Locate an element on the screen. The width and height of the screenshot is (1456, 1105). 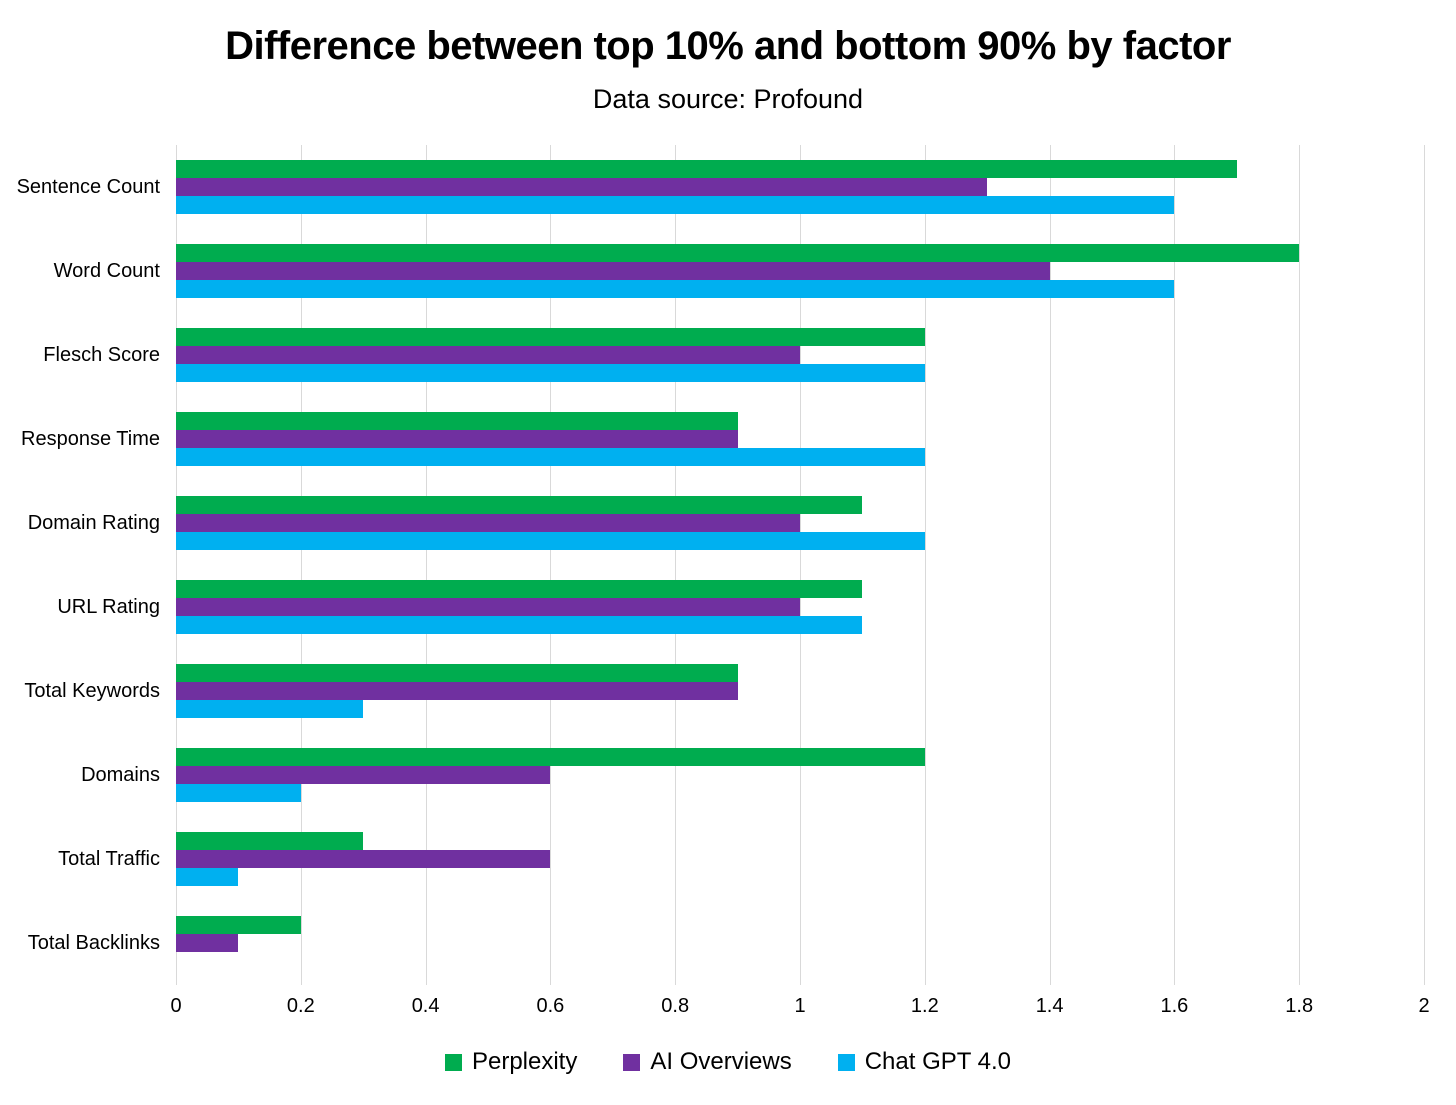
chart-subtitle: Data source: Profound is located at coordinates (728, 99).